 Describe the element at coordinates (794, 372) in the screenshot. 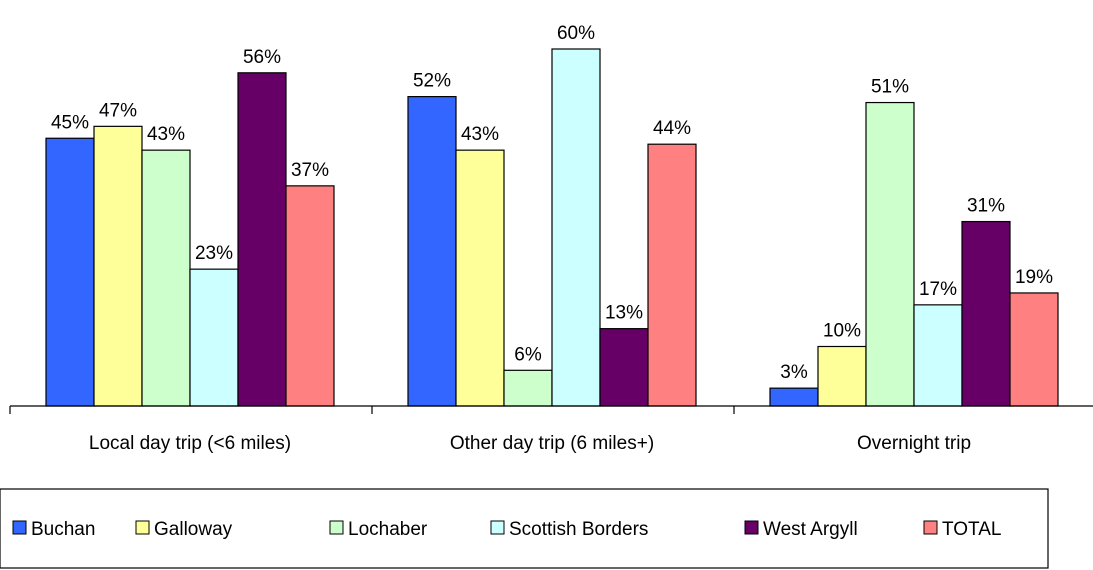

I see `data-label-buchan-3: 3%` at that location.